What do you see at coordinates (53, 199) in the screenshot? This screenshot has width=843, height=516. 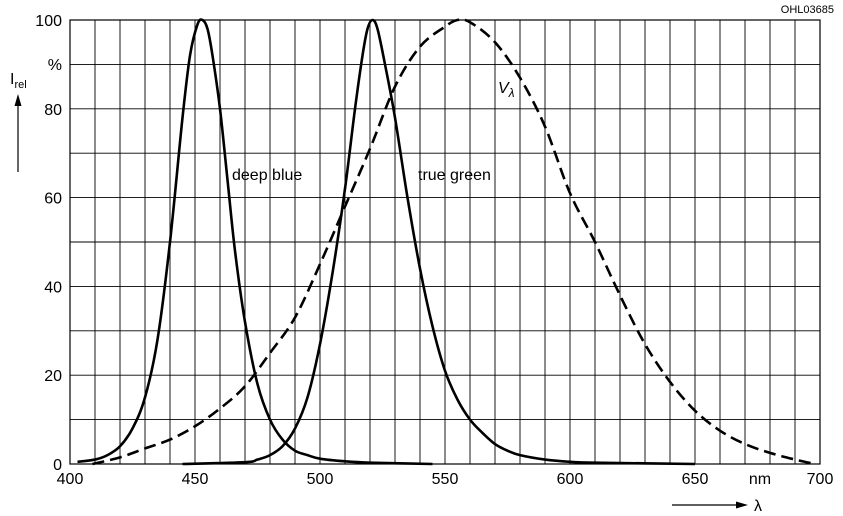 I see `y-tick-label: 60` at bounding box center [53, 199].